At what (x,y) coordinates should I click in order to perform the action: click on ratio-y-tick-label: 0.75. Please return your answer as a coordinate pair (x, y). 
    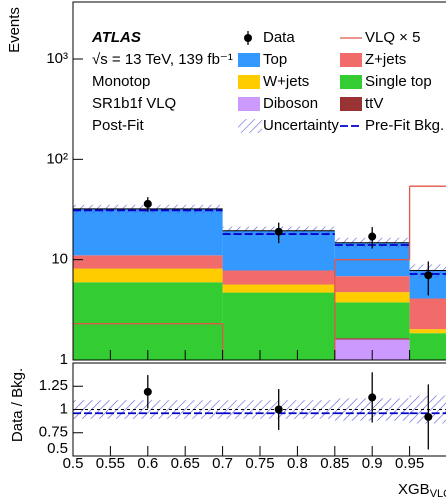
    Looking at the image, I should click on (53, 432).